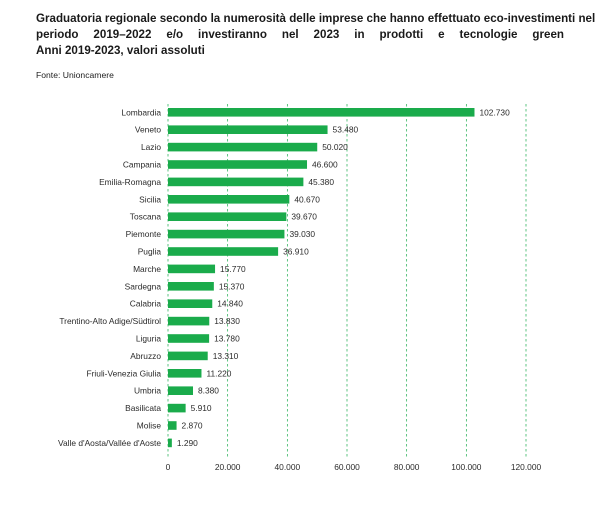 The image size is (611, 521). I want to click on value-label: 13.310, so click(226, 356).